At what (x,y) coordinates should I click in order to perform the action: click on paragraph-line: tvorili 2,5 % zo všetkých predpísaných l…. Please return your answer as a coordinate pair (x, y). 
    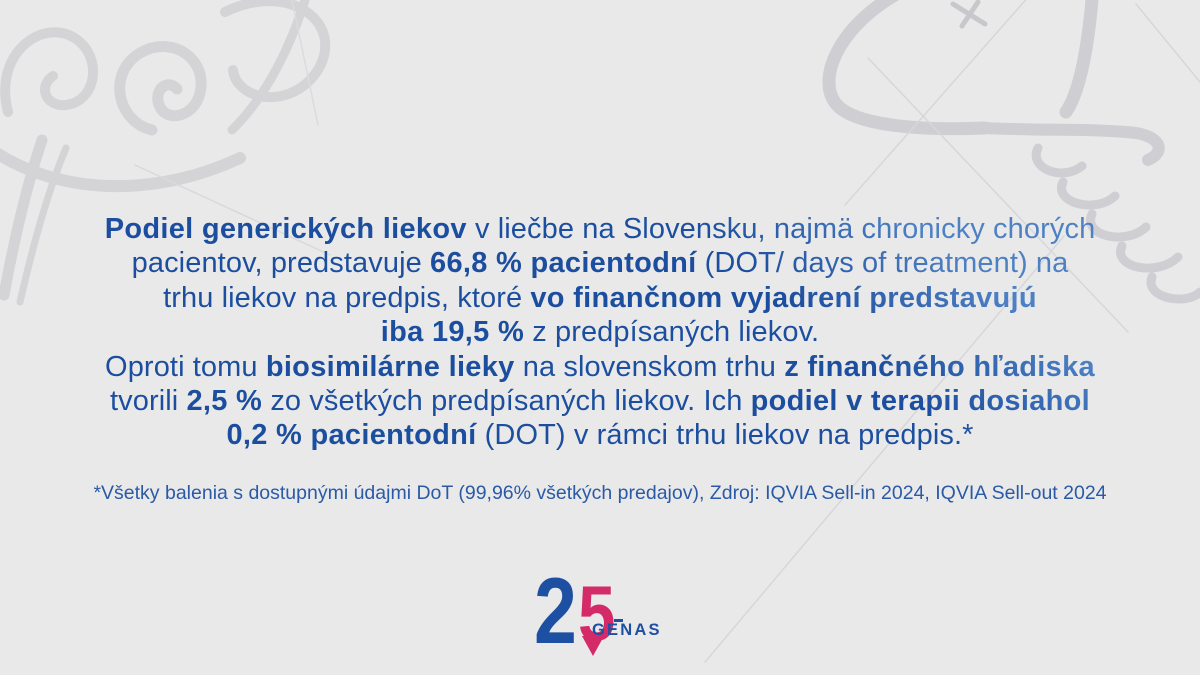
    Looking at the image, I should click on (600, 401).